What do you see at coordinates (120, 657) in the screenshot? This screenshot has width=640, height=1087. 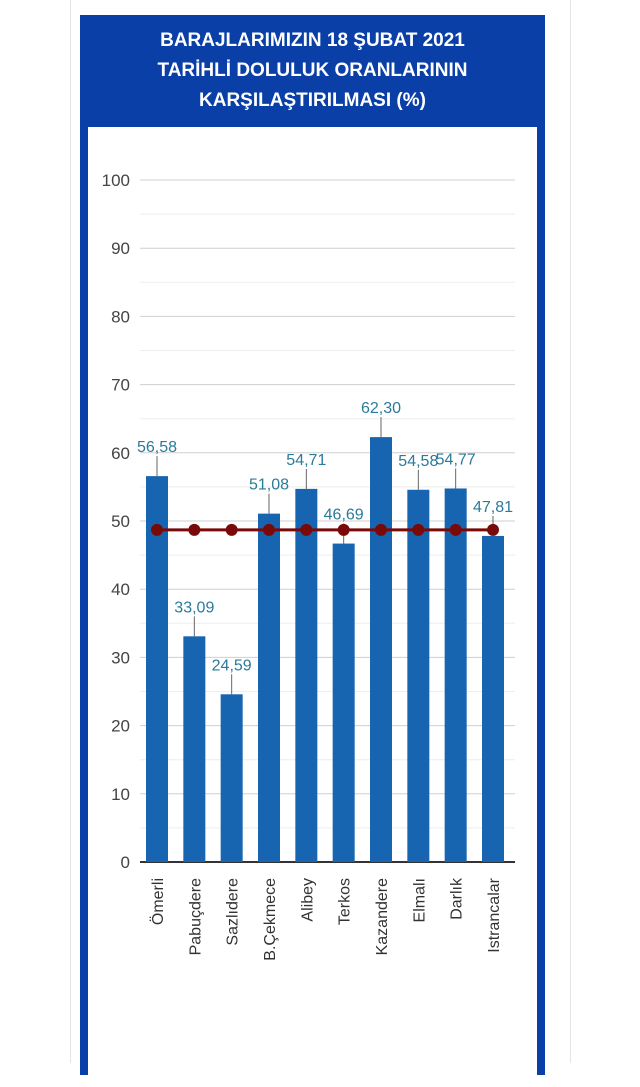 I see `y-tick-label: 30` at bounding box center [120, 657].